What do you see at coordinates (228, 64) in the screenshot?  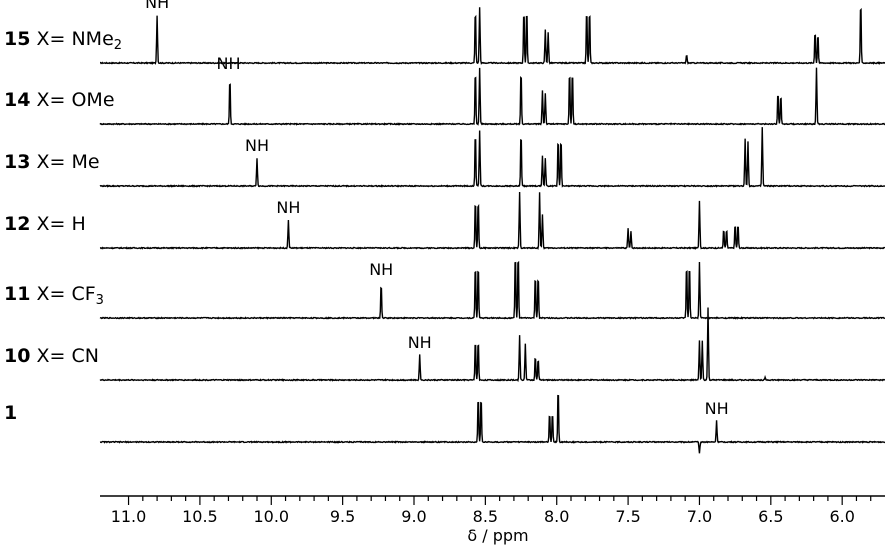 I see `nh-peak-label-14: NH` at bounding box center [228, 64].